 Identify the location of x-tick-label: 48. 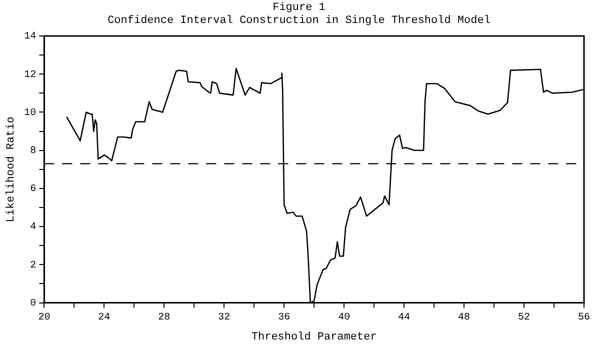
(464, 318).